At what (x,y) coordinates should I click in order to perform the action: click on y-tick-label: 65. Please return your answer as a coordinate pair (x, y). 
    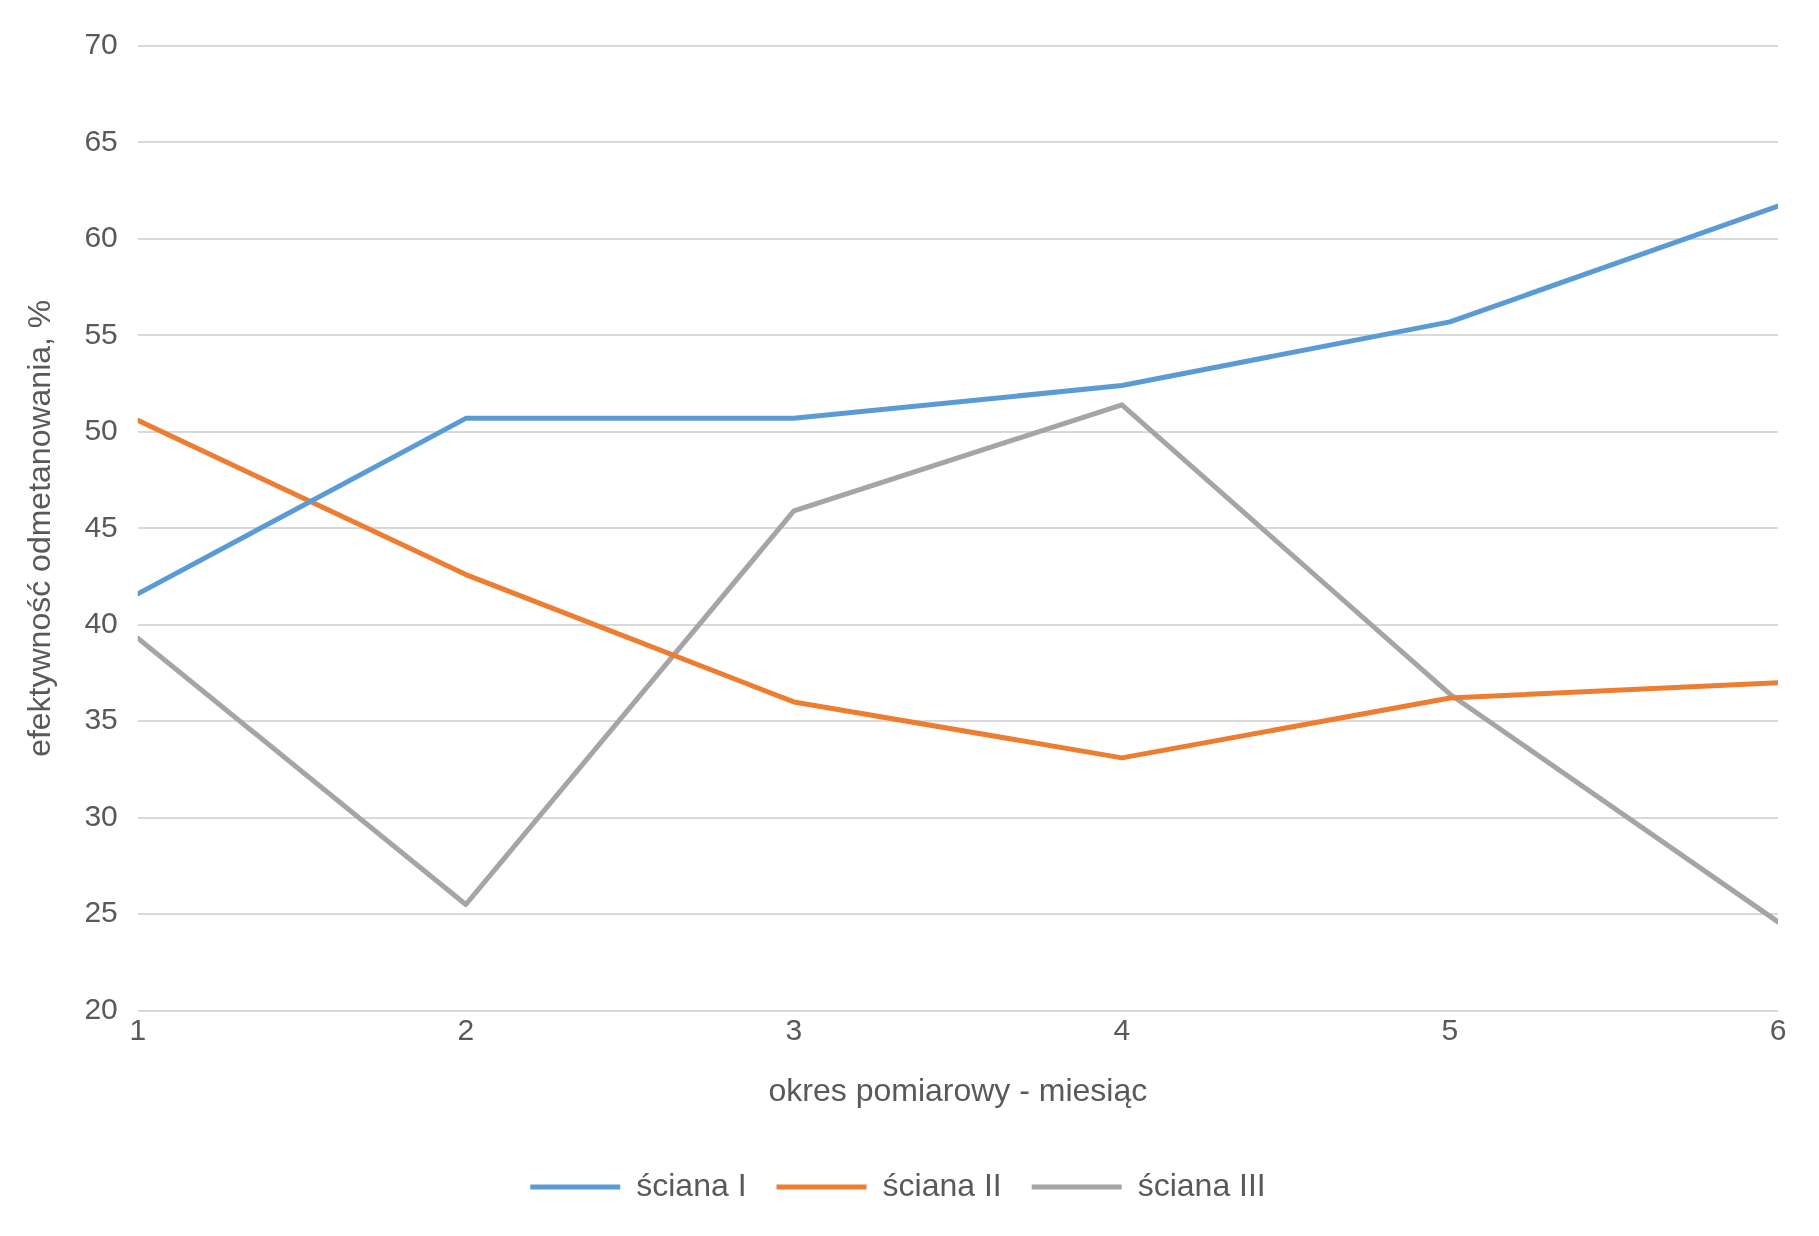
    Looking at the image, I should click on (101, 140).